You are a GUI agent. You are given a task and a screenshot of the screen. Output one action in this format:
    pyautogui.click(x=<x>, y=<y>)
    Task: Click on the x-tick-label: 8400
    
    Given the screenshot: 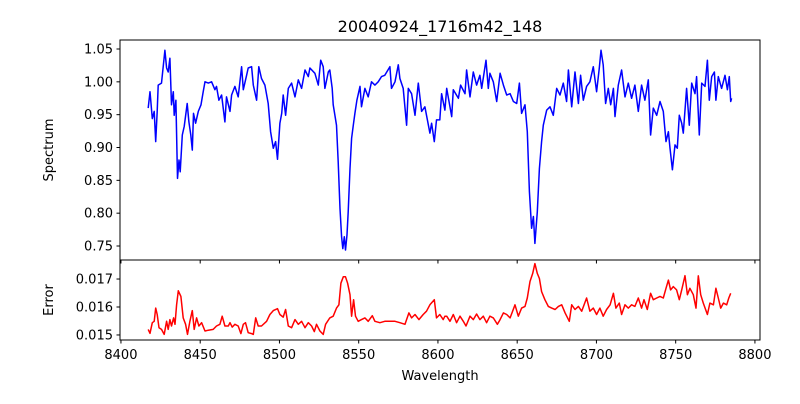 What is the action you would take?
    pyautogui.click(x=120, y=355)
    